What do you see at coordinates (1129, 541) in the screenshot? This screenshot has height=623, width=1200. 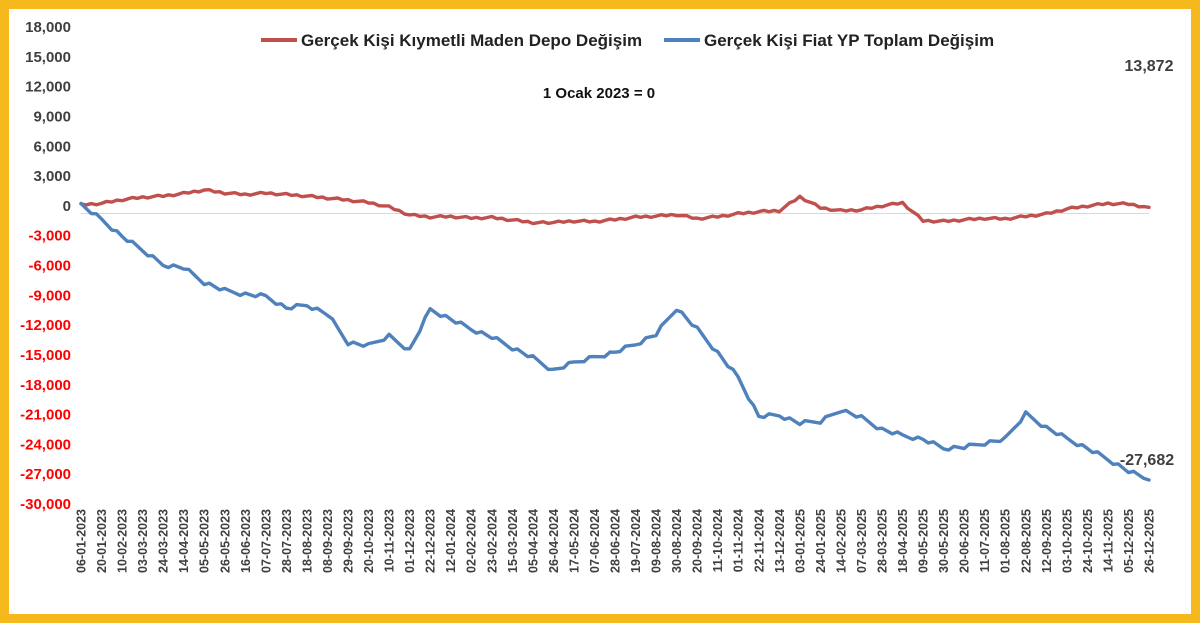 I see `x-axis-tick: 05-12-2025` at bounding box center [1129, 541].